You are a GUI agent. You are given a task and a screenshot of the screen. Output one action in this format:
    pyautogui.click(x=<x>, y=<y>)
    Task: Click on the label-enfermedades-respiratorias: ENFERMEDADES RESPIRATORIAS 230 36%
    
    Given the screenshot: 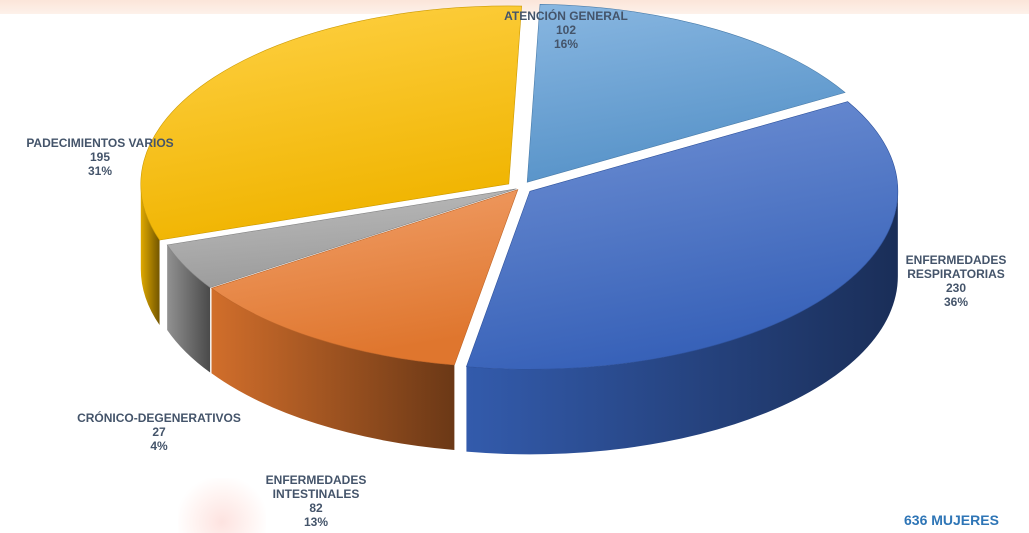 What is the action you would take?
    pyautogui.click(x=956, y=281)
    